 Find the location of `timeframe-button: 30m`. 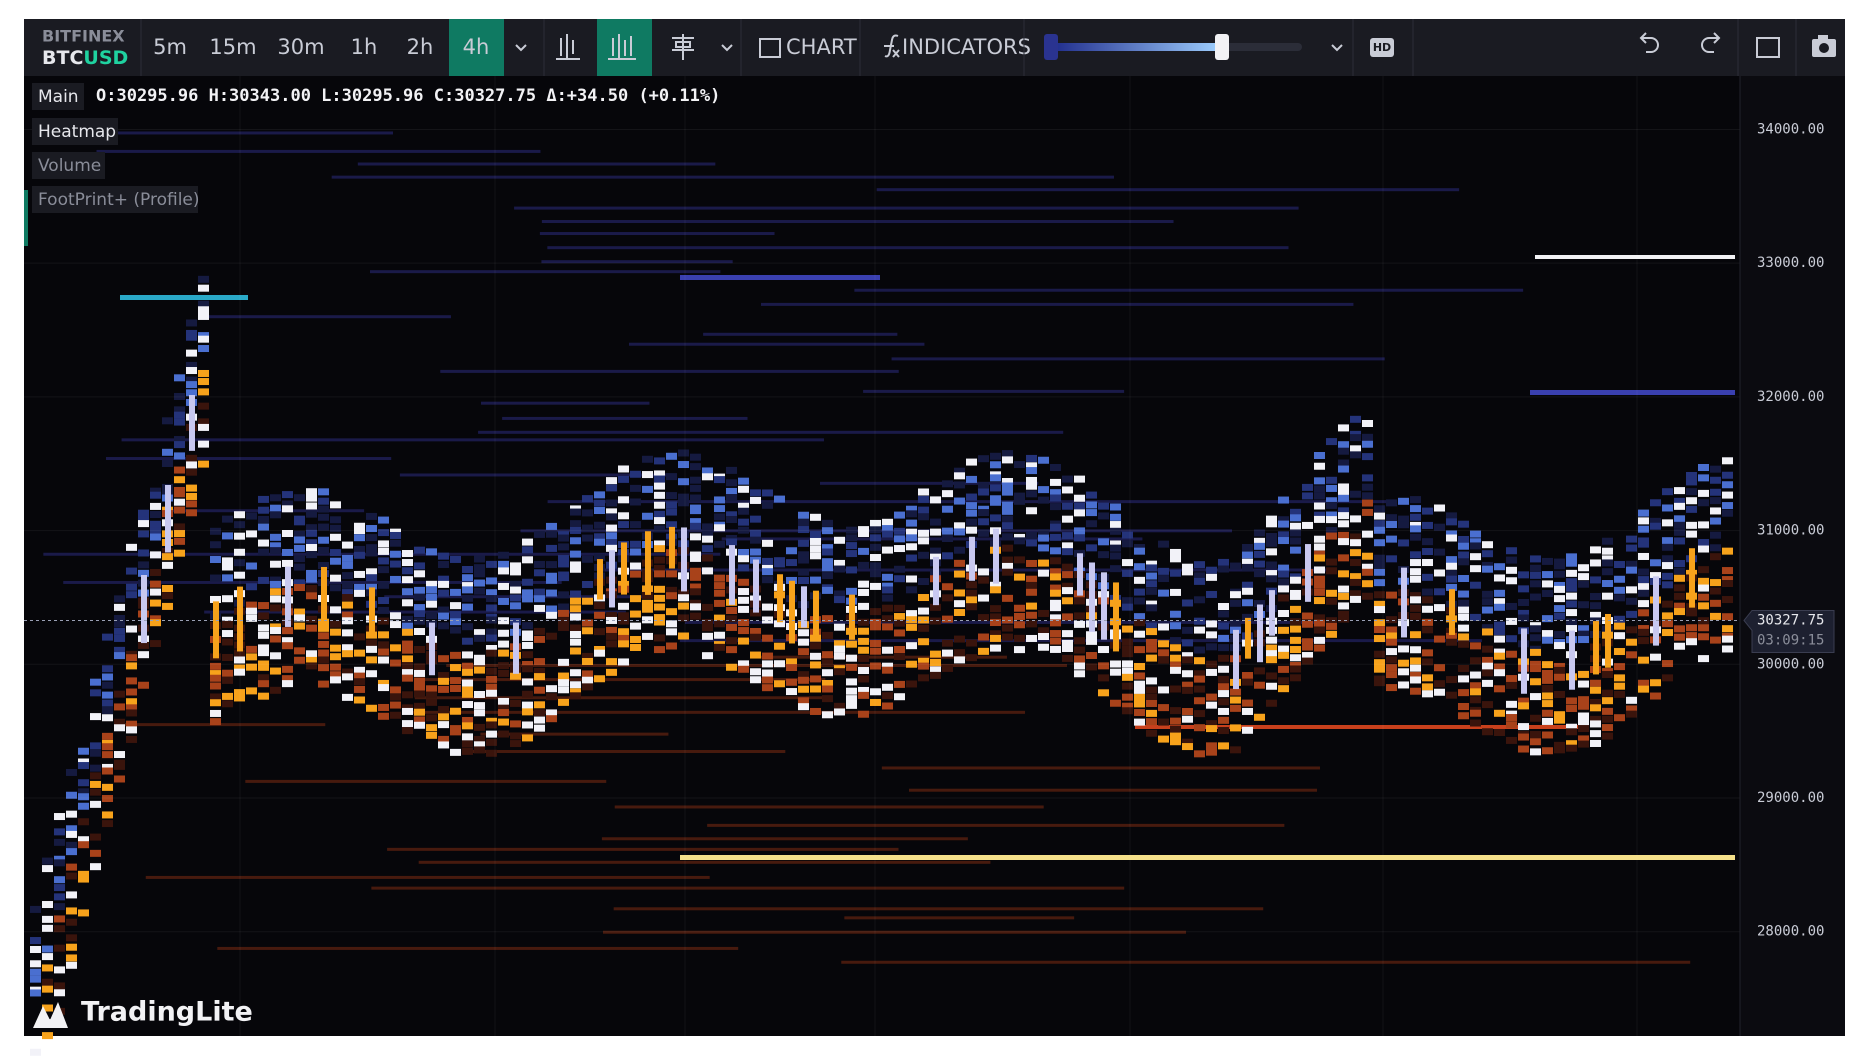

timeframe-button: 30m is located at coordinates (300, 47).